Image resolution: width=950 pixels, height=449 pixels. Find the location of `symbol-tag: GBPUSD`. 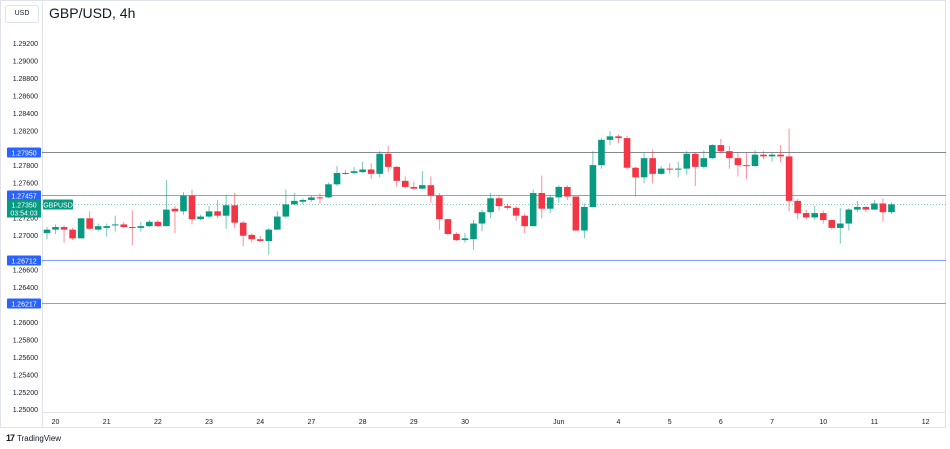

symbol-tag: GBPUSD is located at coordinates (58, 206).